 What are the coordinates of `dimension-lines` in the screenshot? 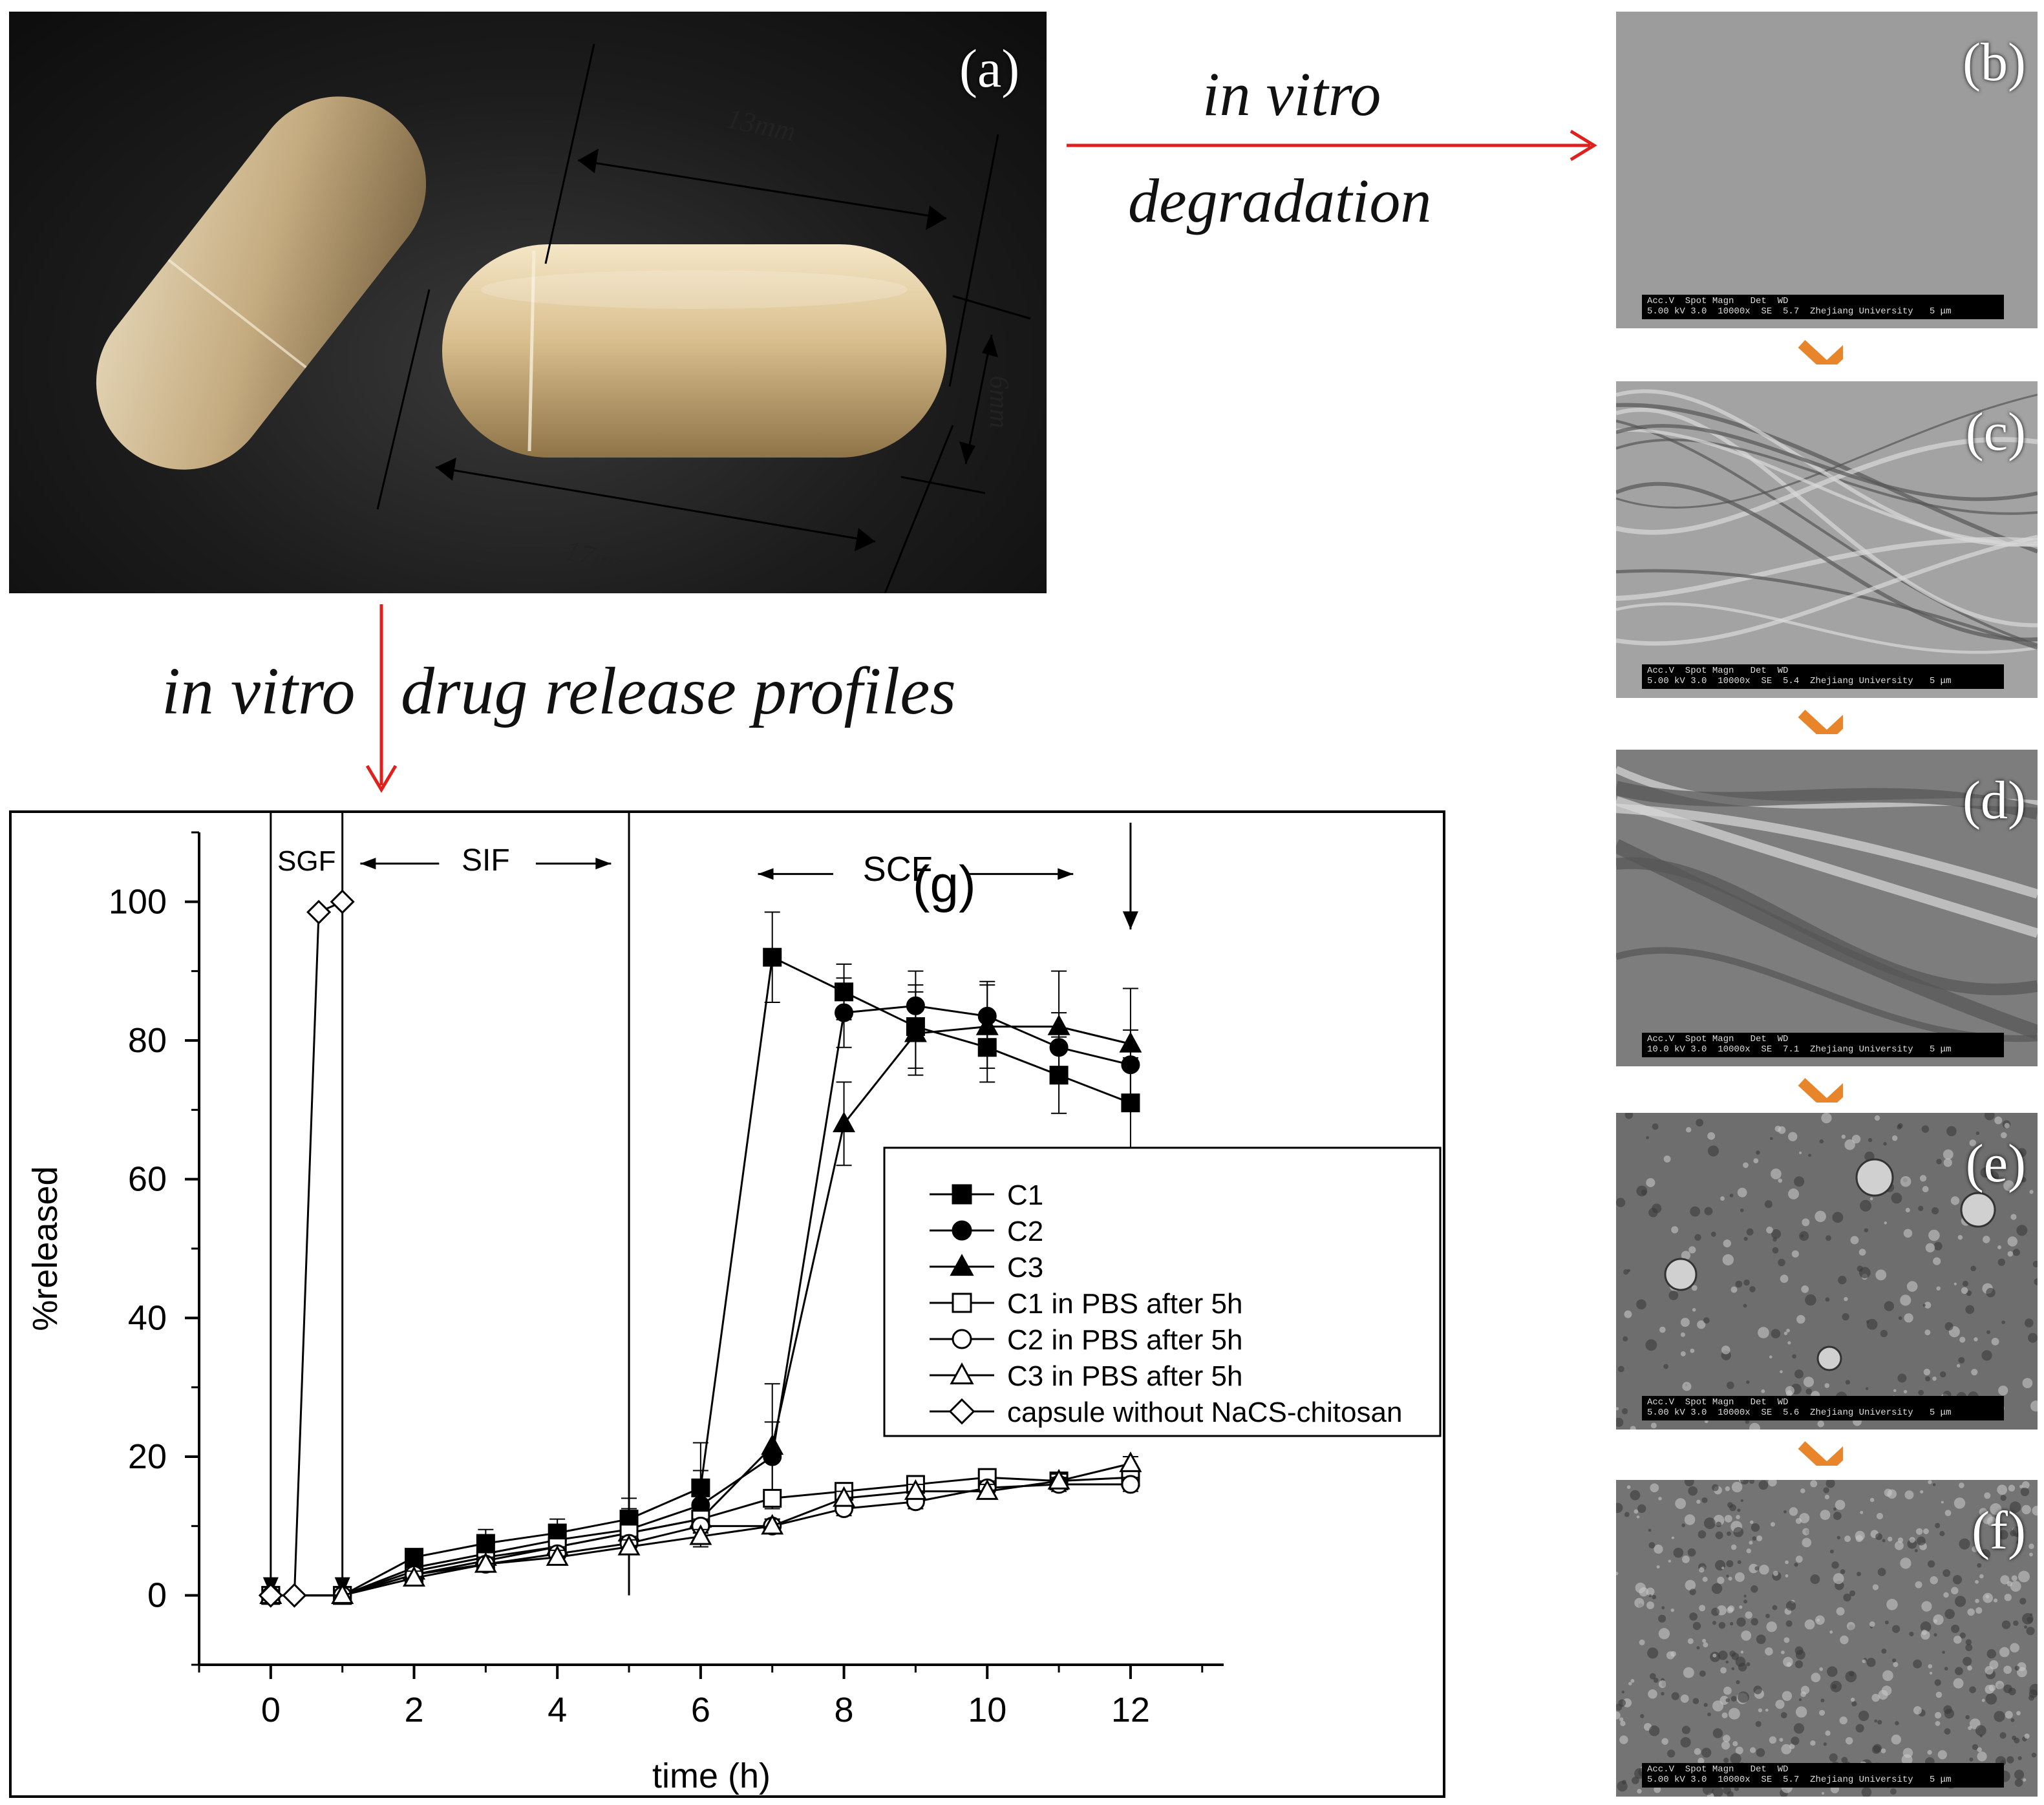 It's located at (704, 318).